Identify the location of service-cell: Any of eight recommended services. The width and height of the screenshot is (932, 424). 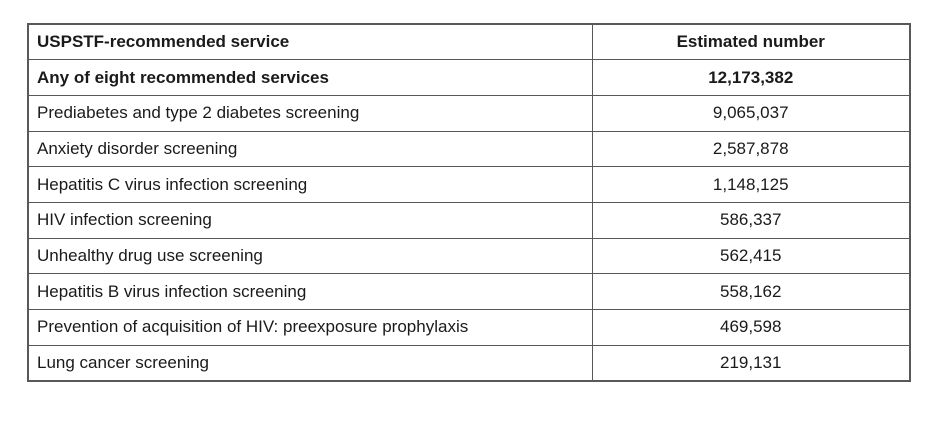
(310, 77).